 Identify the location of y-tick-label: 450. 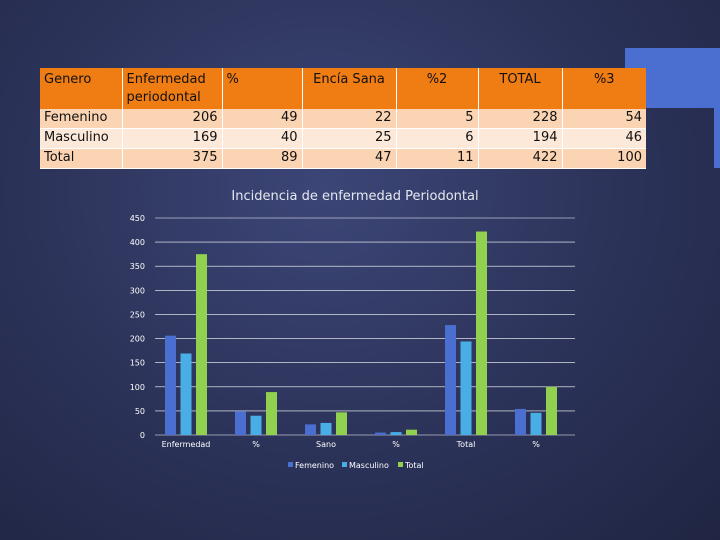
(137, 218).